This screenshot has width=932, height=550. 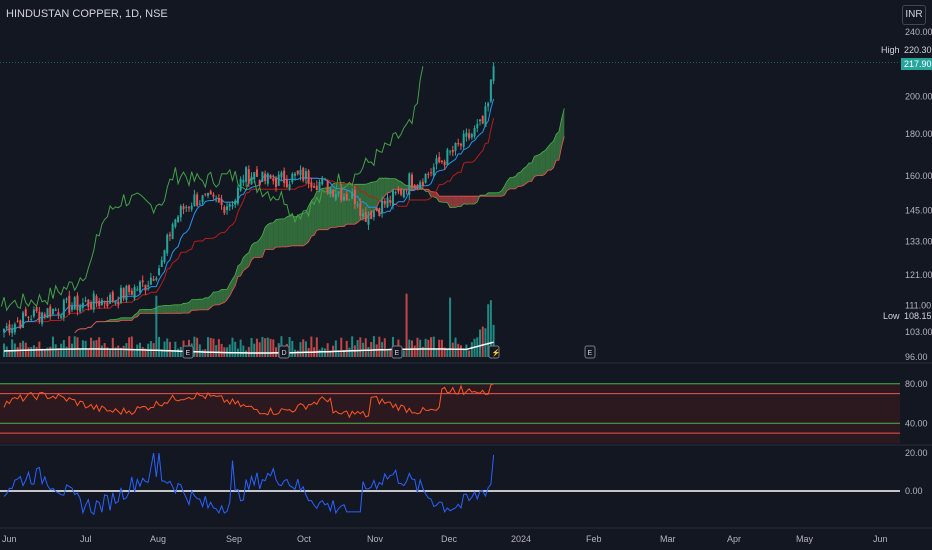 I want to click on time-axis-label: Jul, so click(x=86, y=539).